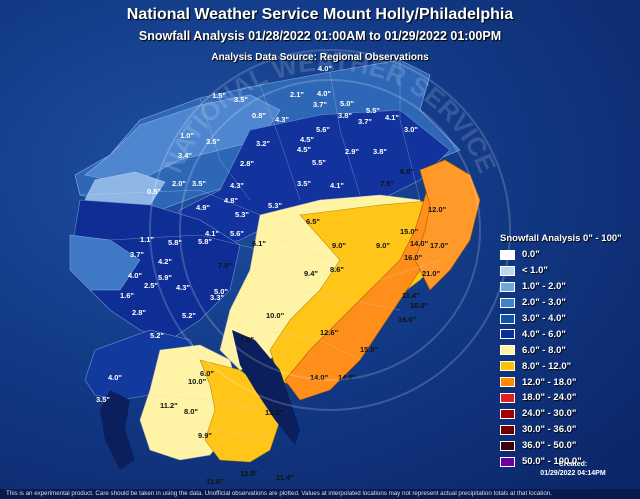 This screenshot has width=640, height=499. I want to click on snowfall-observation: 4.5", so click(304, 149).